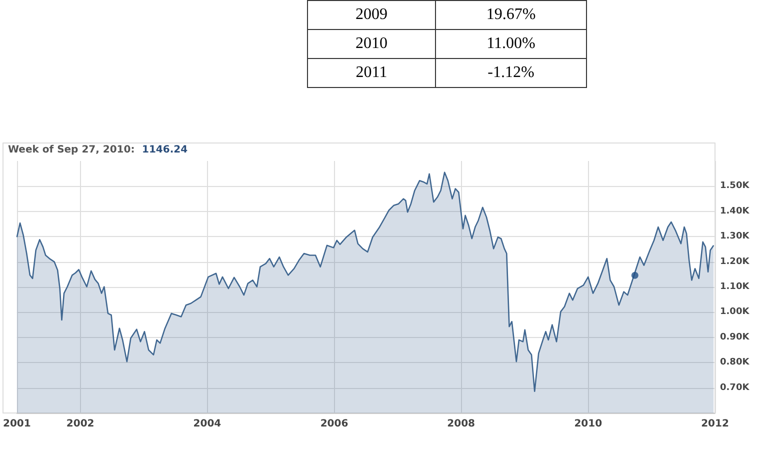 The width and height of the screenshot is (757, 450). Describe the element at coordinates (735, 186) in the screenshot. I see `y-tick-label: 1.50K` at that location.